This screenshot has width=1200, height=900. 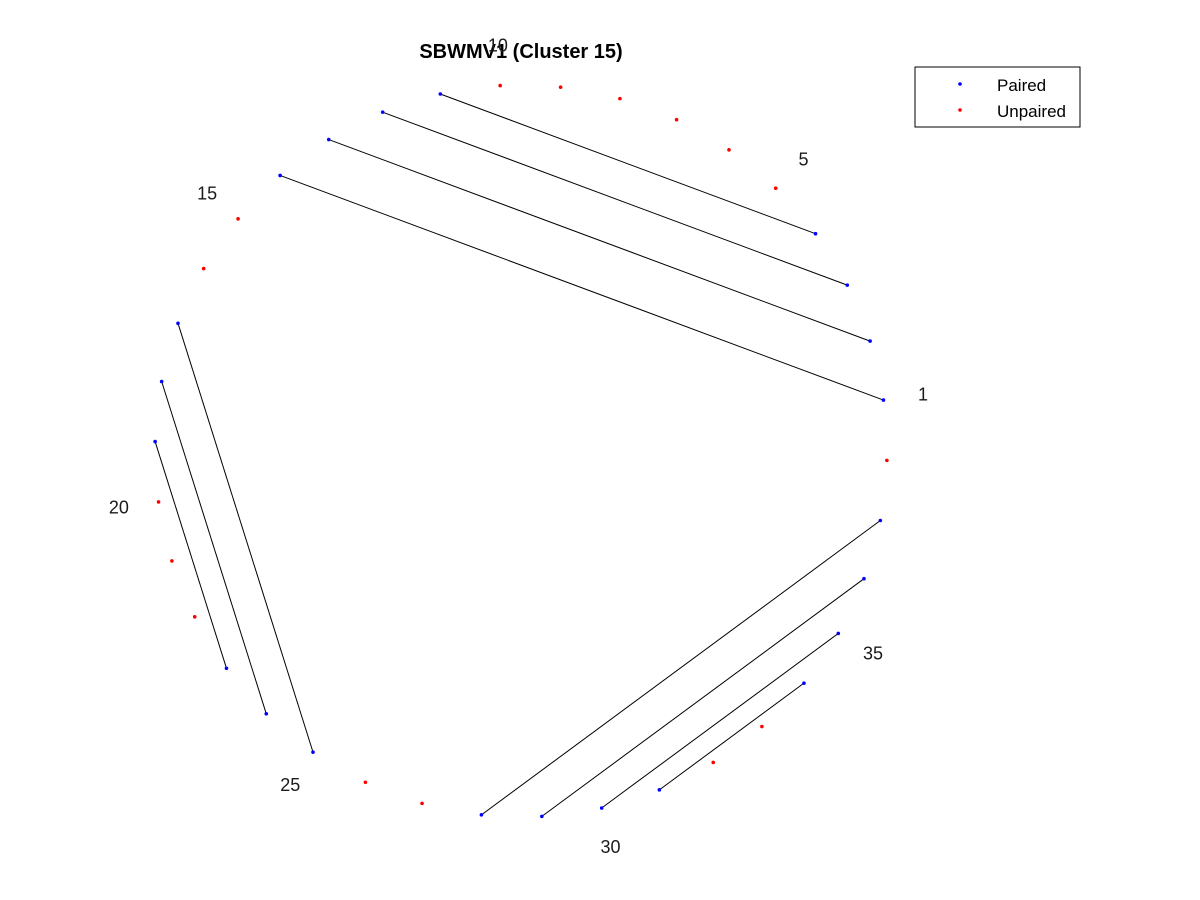 I want to click on legend-label-paired: Paired, so click(x=1021, y=85).